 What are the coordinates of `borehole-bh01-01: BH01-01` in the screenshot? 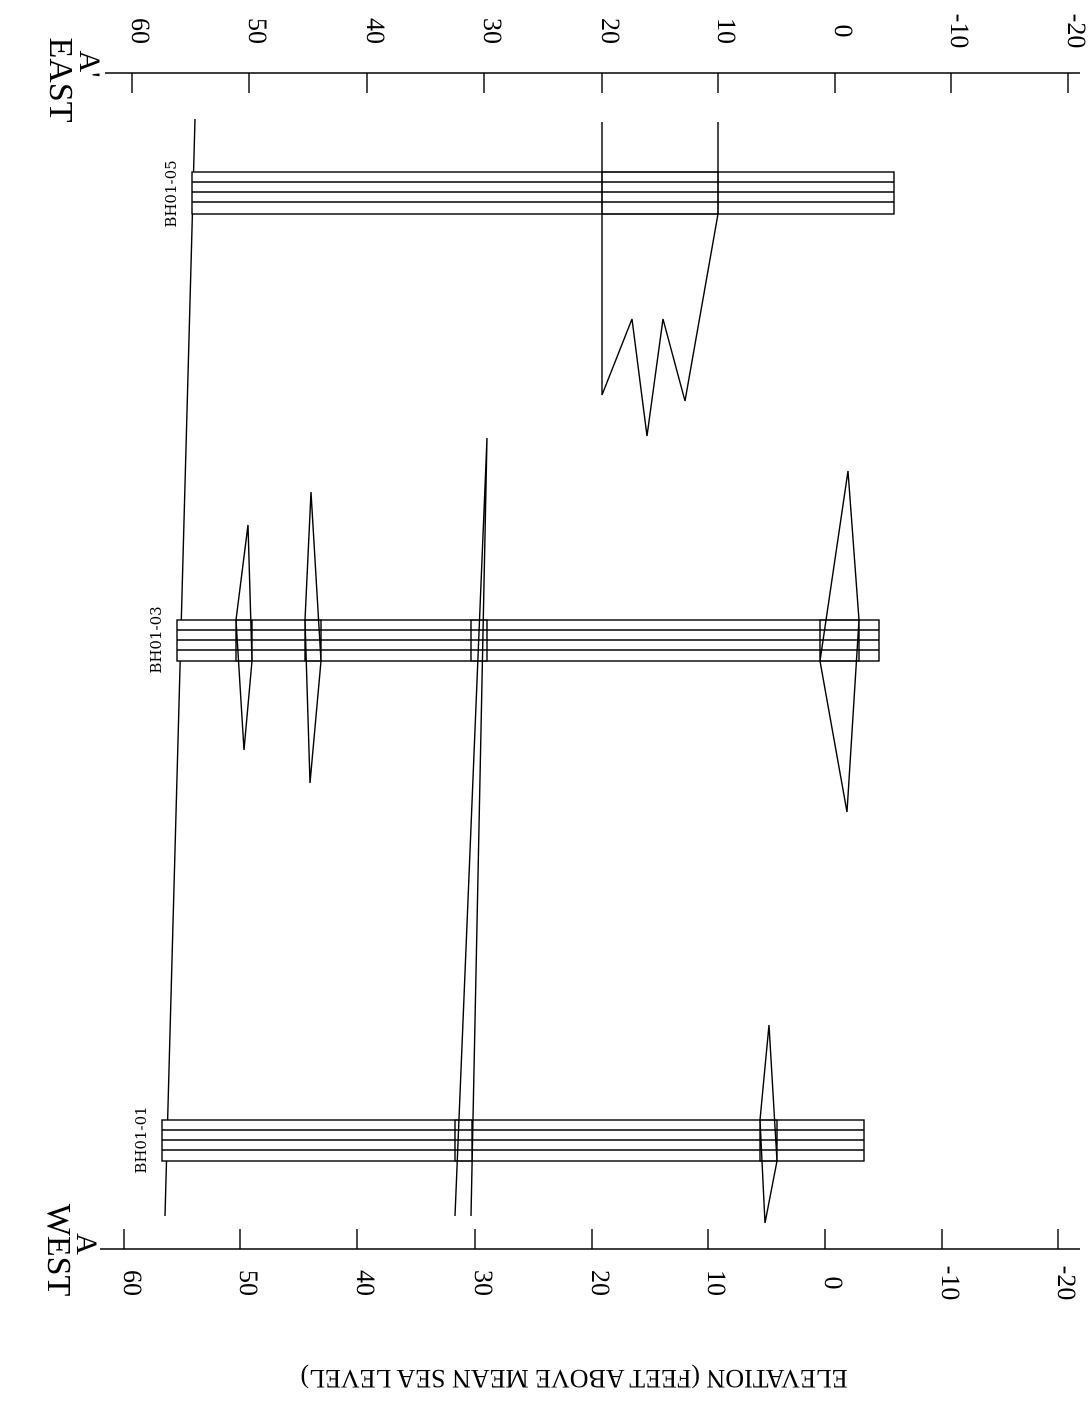 It's located at (498, 1140).